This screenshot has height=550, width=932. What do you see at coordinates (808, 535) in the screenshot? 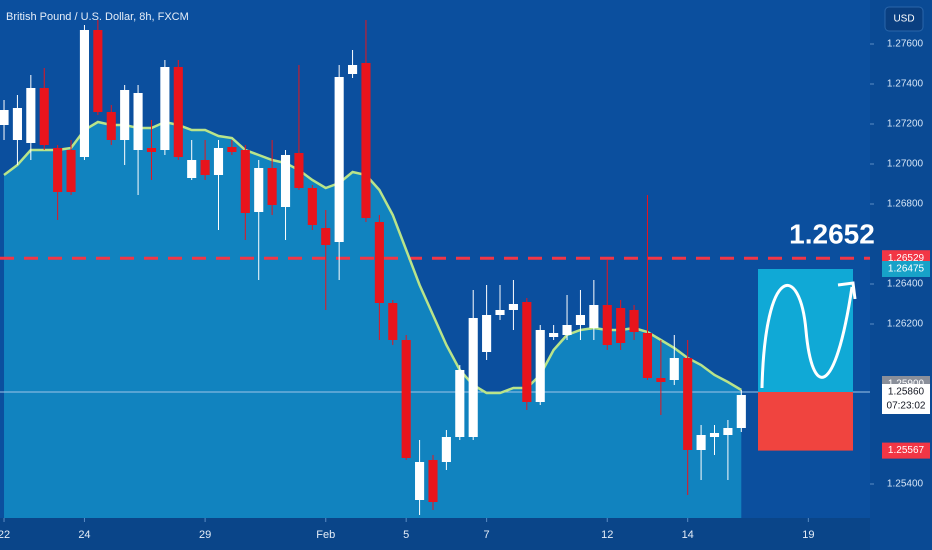
I see `x-tick-label: 19` at bounding box center [808, 535].